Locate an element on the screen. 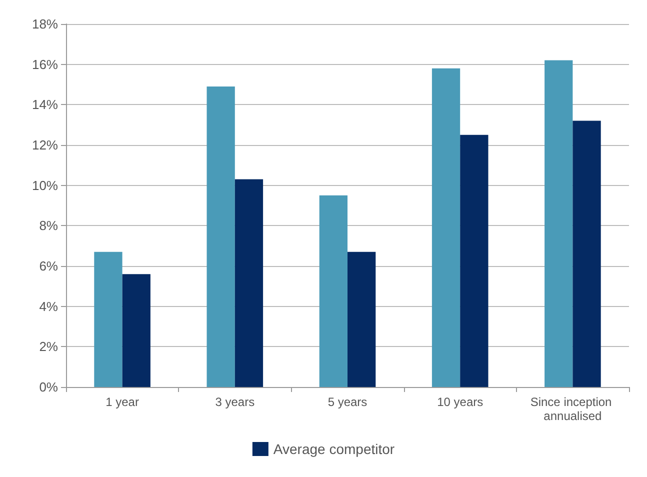 The image size is (647, 477). y-tick-label: 8% is located at coordinates (48, 226).